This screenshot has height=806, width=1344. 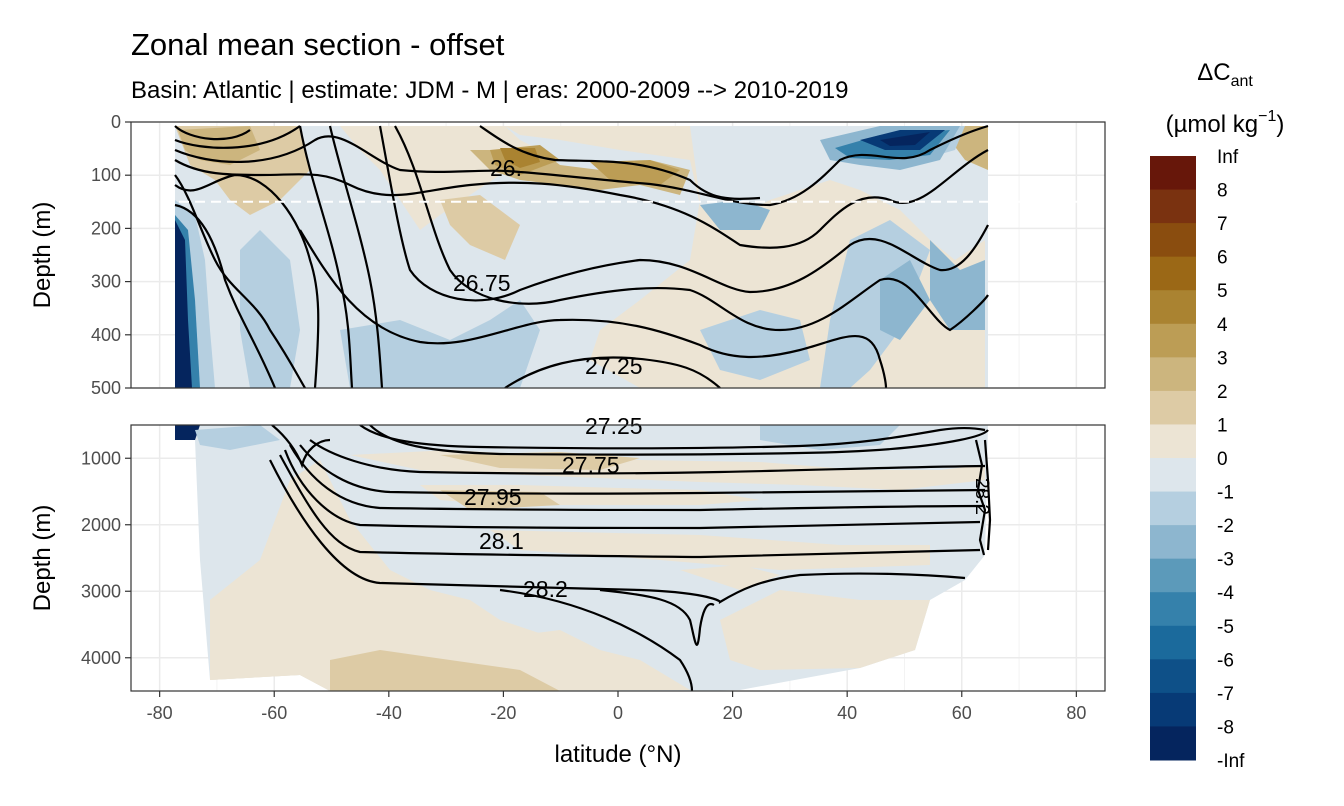 I want to click on legend-label: 6, so click(x=1222, y=258).